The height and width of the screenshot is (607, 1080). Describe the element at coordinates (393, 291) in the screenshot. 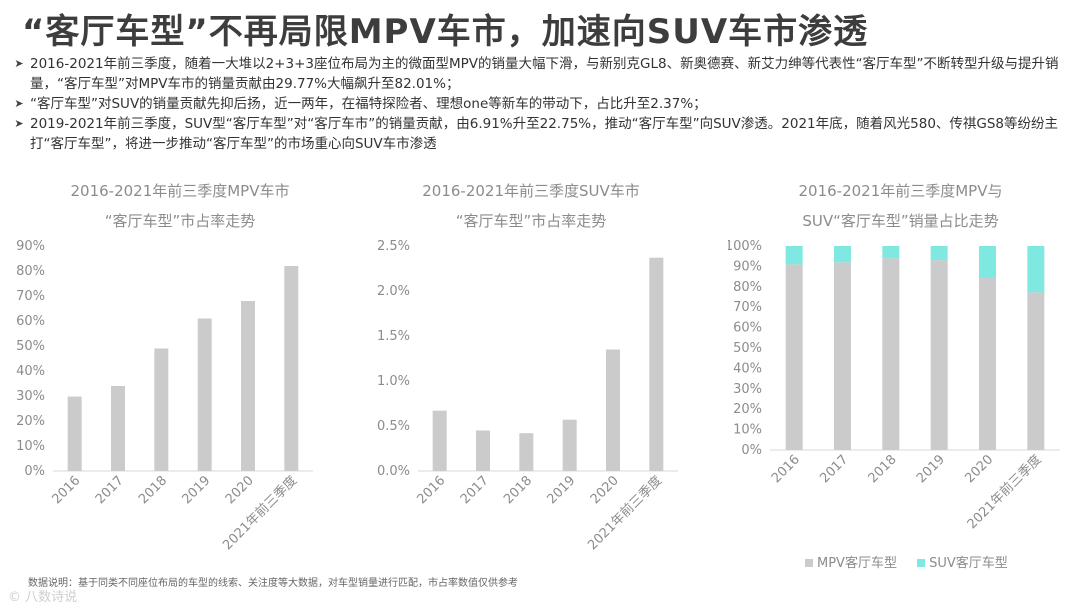

I see `y-tick-label: 2.0%` at that location.